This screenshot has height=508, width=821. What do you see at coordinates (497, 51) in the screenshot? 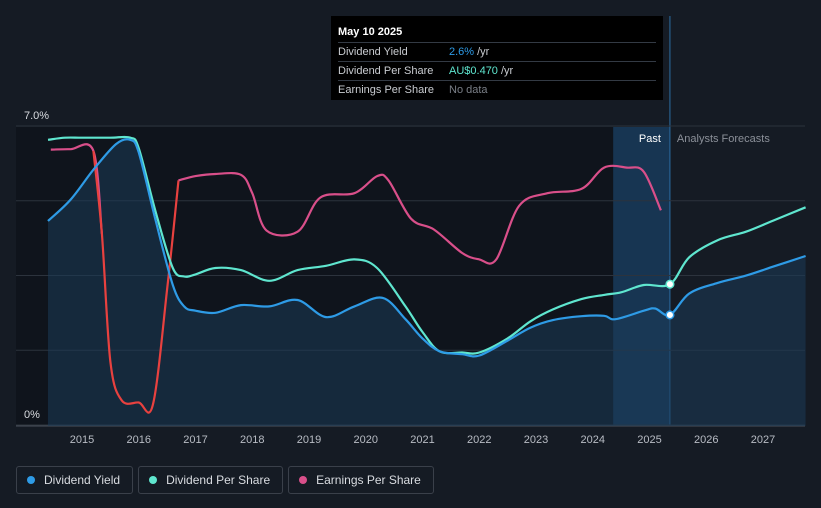
I see `tooltip-row-dividend-yield: Dividend Yield 2.6% /yr` at bounding box center [497, 51].